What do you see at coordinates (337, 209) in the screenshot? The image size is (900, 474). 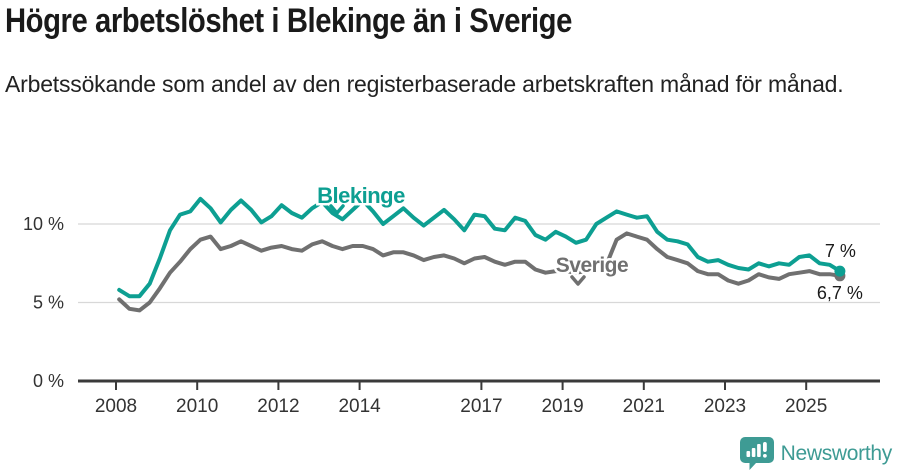 I see `series-label-caret-blekinge` at bounding box center [337, 209].